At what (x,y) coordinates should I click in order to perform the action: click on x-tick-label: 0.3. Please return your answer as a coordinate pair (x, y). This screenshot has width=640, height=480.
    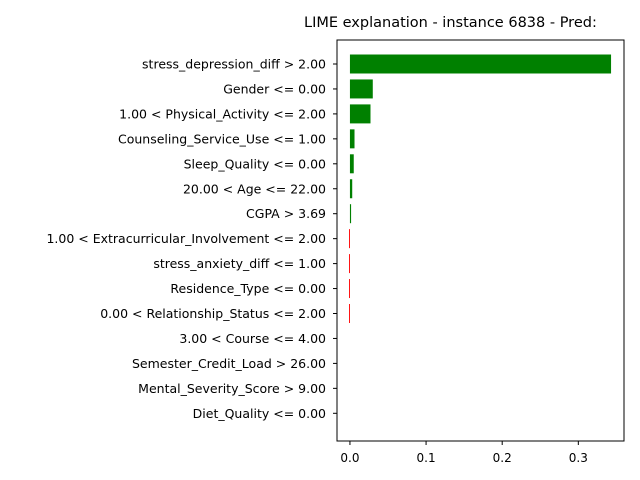
    Looking at the image, I should click on (578, 458).